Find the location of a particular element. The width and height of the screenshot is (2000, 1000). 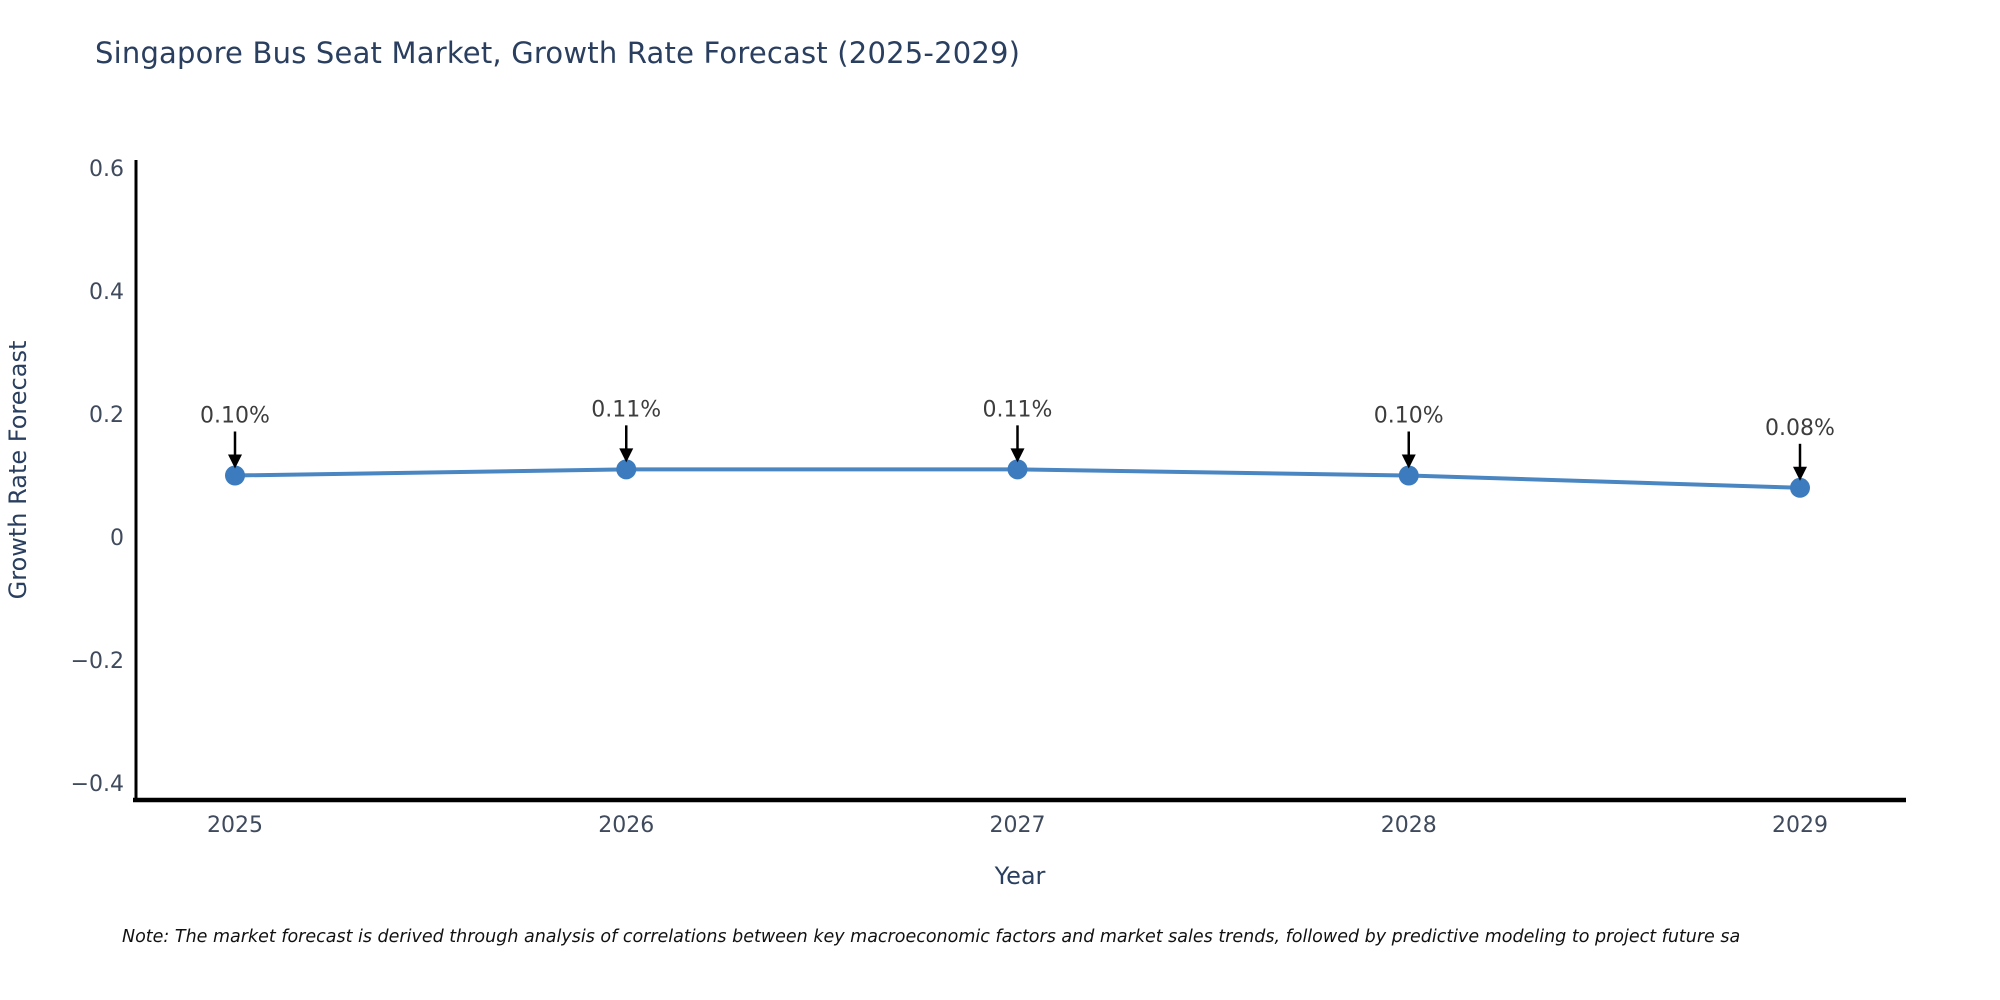

annotation-label: 0.08% is located at coordinates (1800, 428).